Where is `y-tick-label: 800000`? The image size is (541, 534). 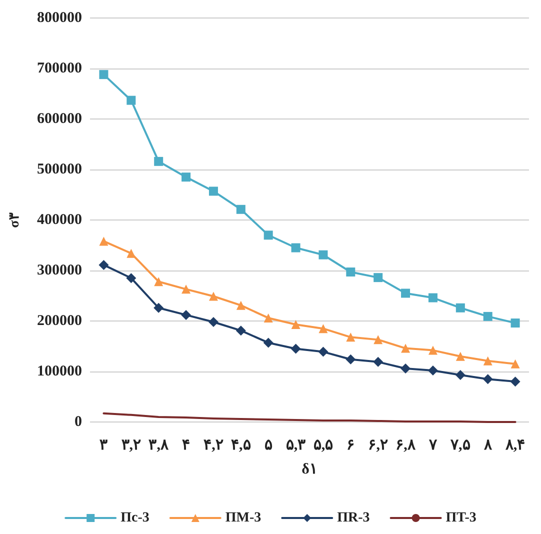 y-tick-label: 800000 is located at coordinates (59, 18).